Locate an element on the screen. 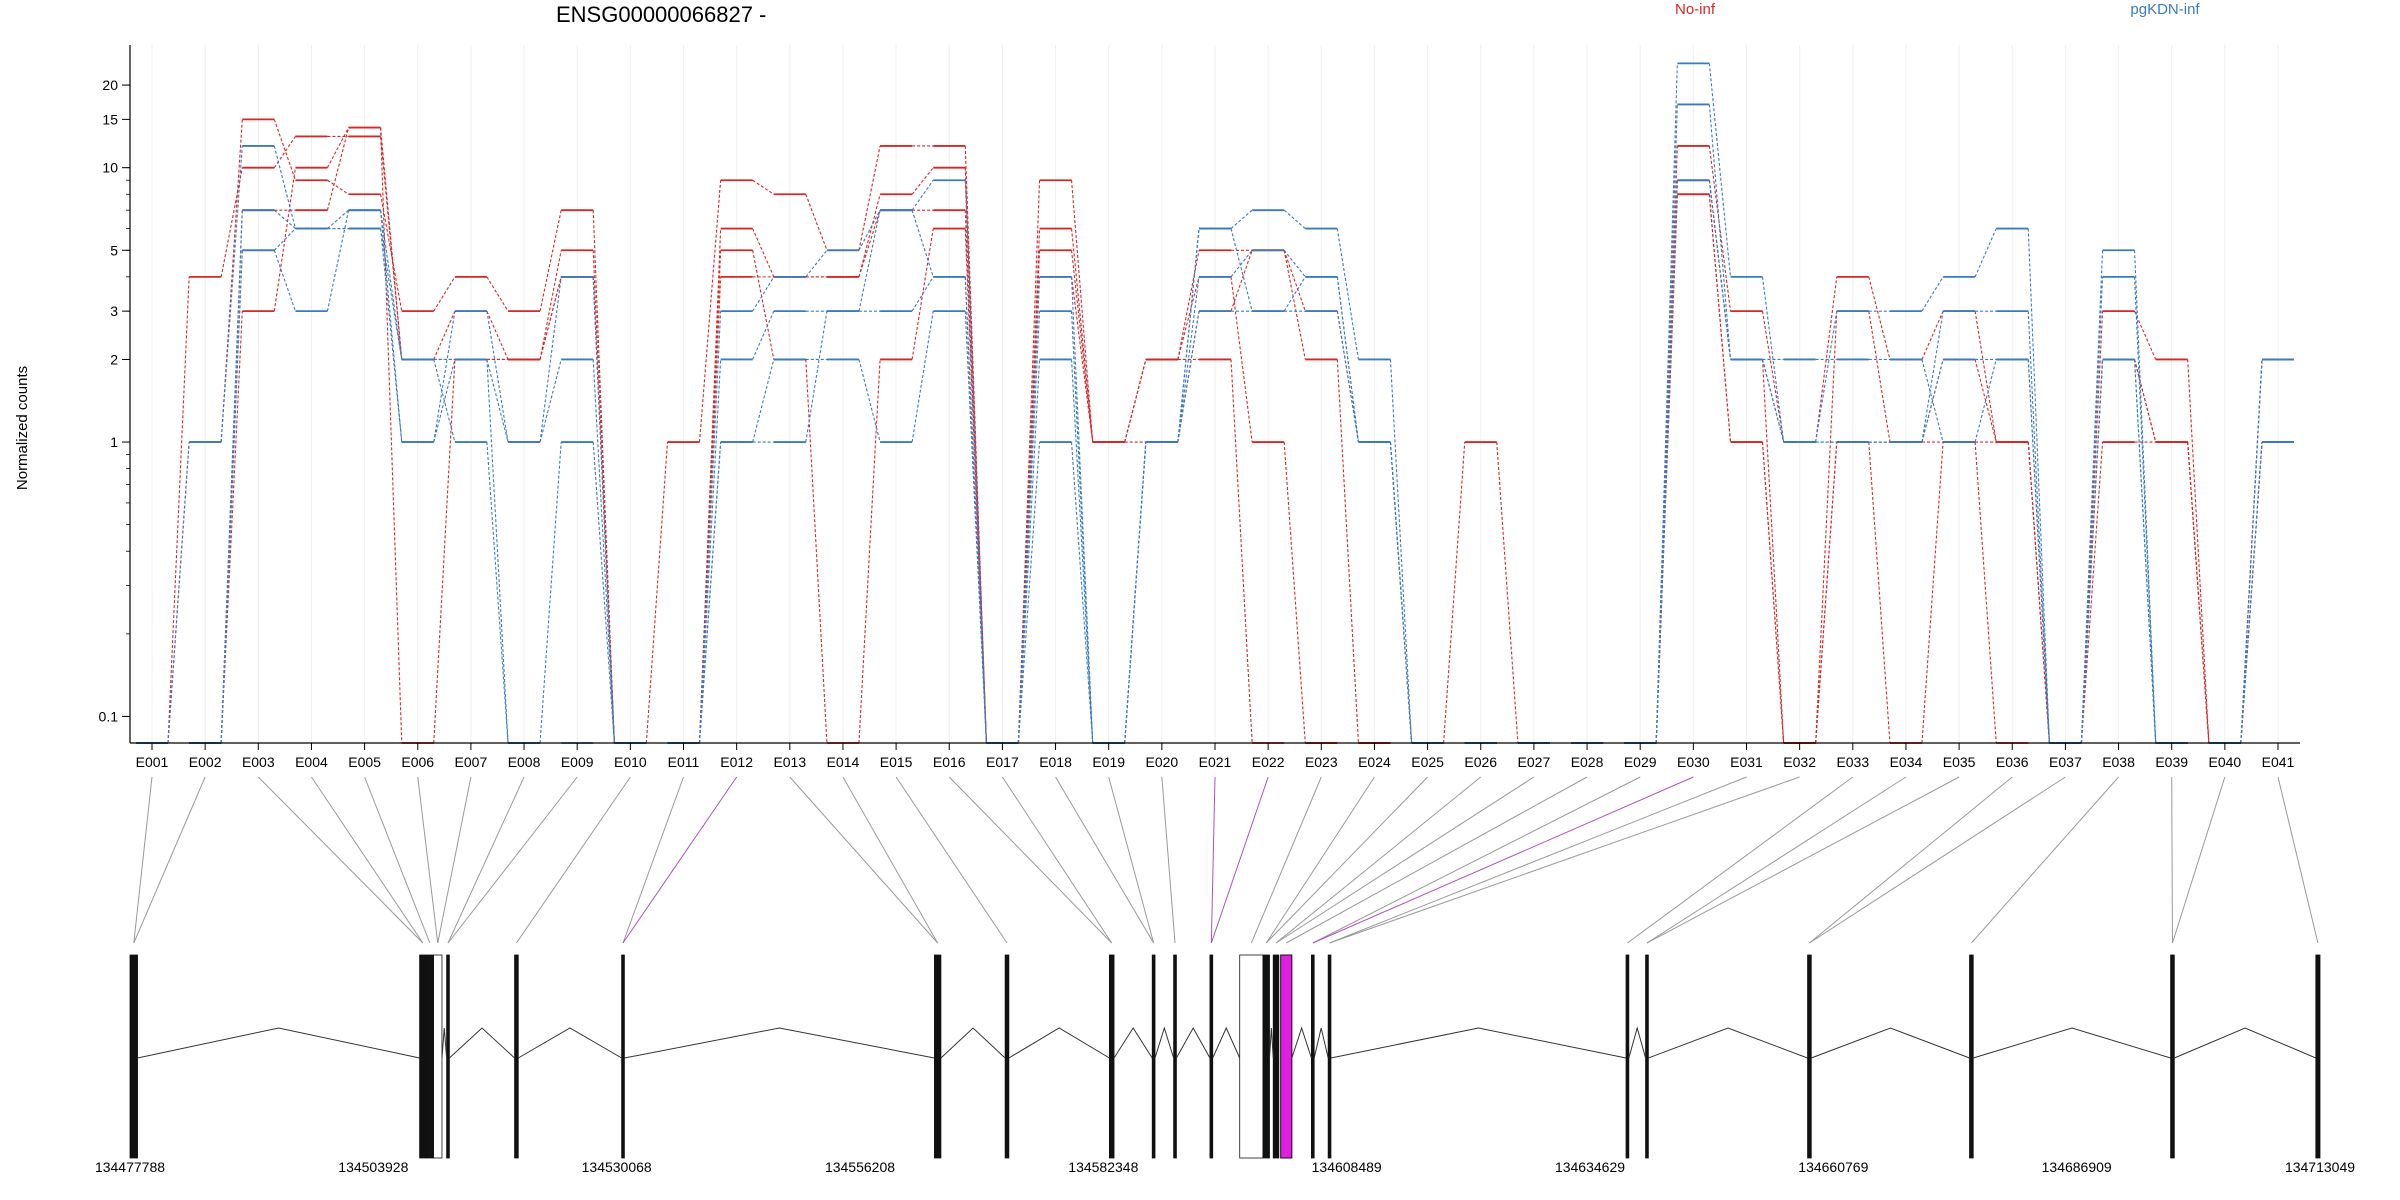 The width and height of the screenshot is (2400, 1200). x-tick-label: E005 is located at coordinates (364, 762).